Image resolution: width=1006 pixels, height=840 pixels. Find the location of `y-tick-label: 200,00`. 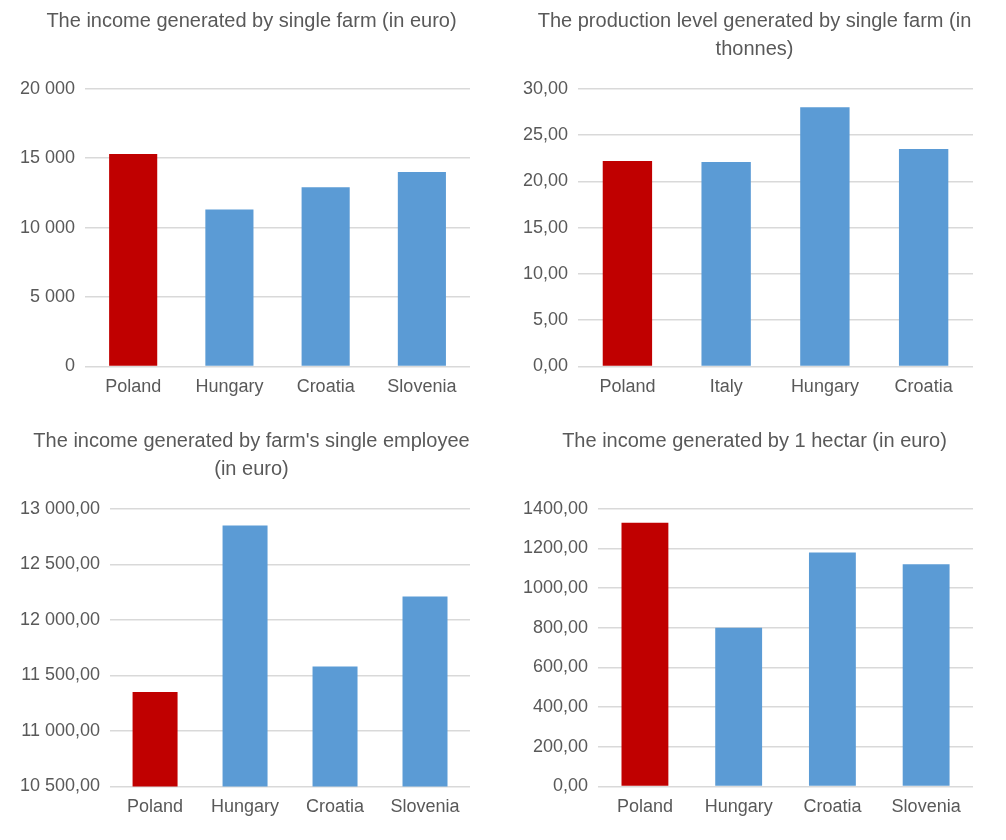

y-tick-label: 200,00 is located at coordinates (561, 745).